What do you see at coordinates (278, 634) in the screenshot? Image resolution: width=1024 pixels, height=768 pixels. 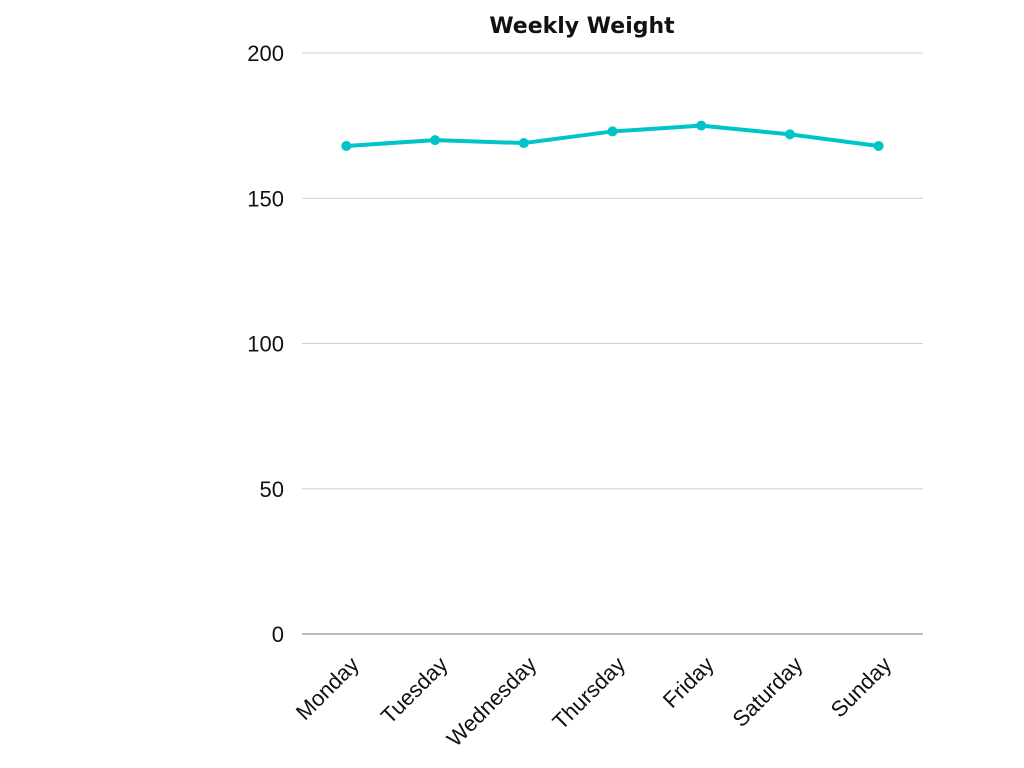 I see `y-tick-label: 0` at bounding box center [278, 634].